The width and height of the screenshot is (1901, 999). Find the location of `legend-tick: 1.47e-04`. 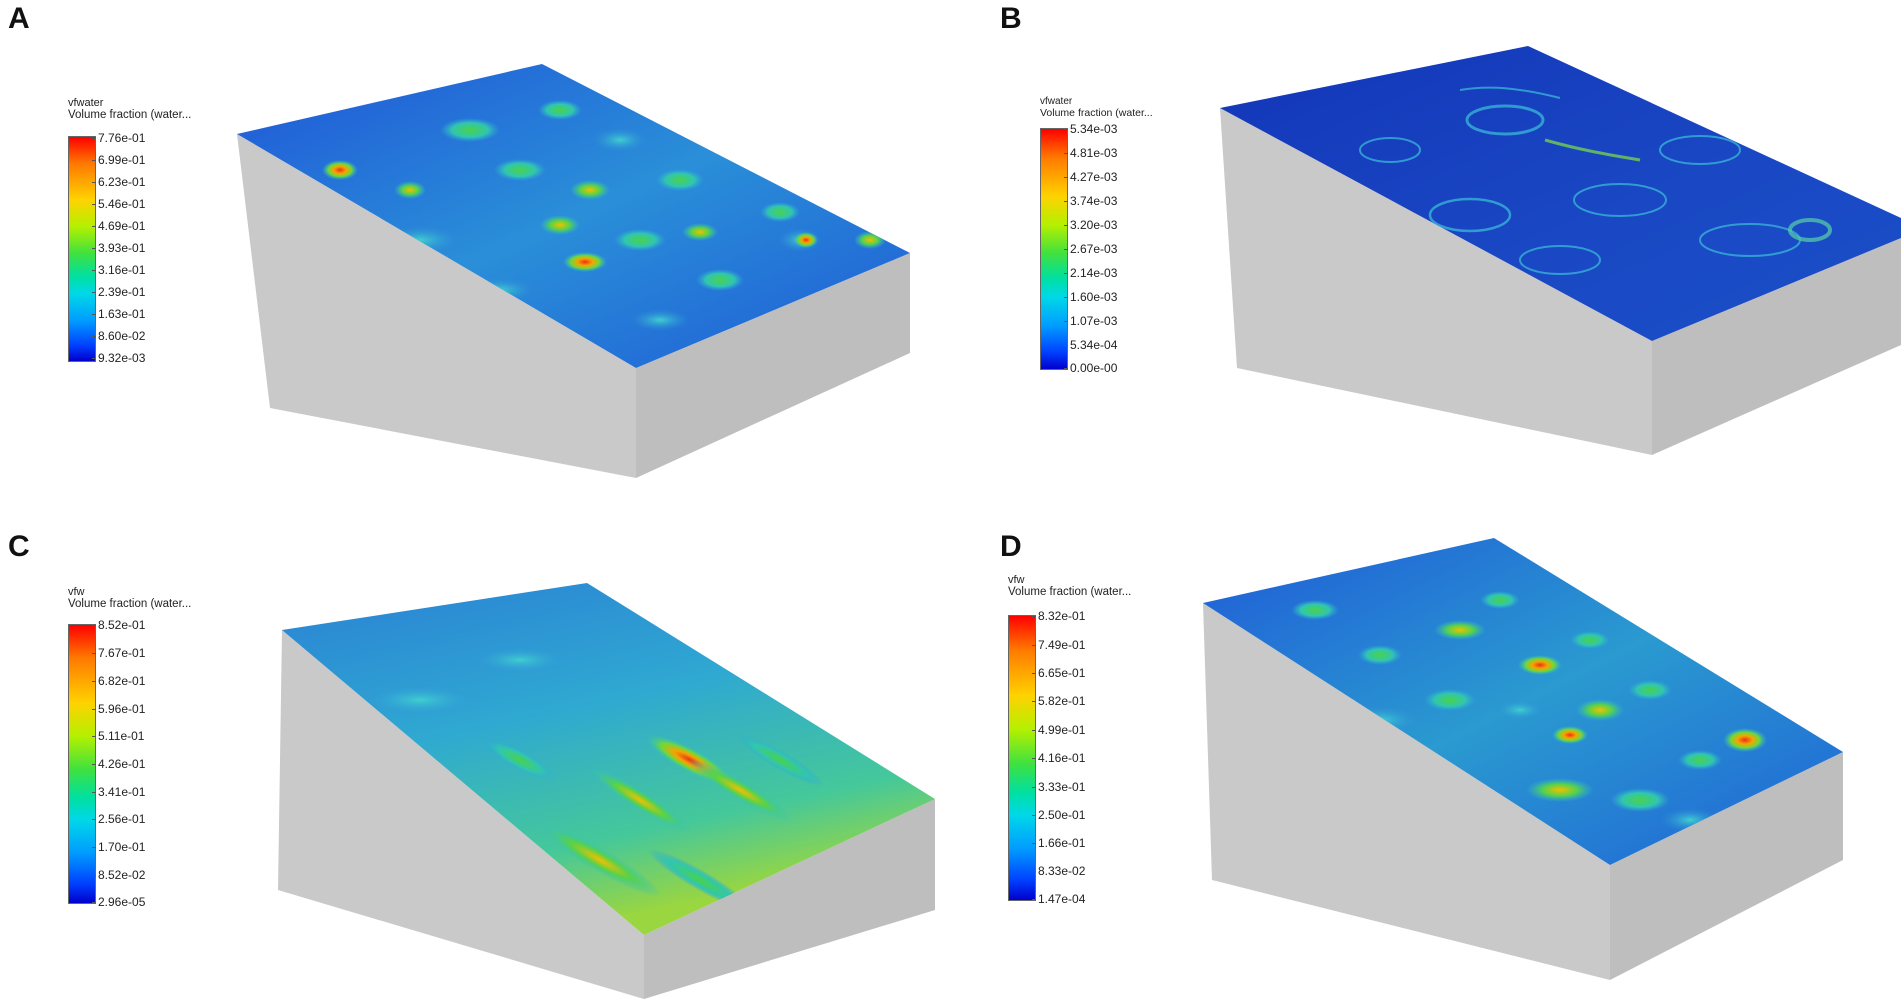

legend-tick: 1.47e-04 is located at coordinates (1058, 899).